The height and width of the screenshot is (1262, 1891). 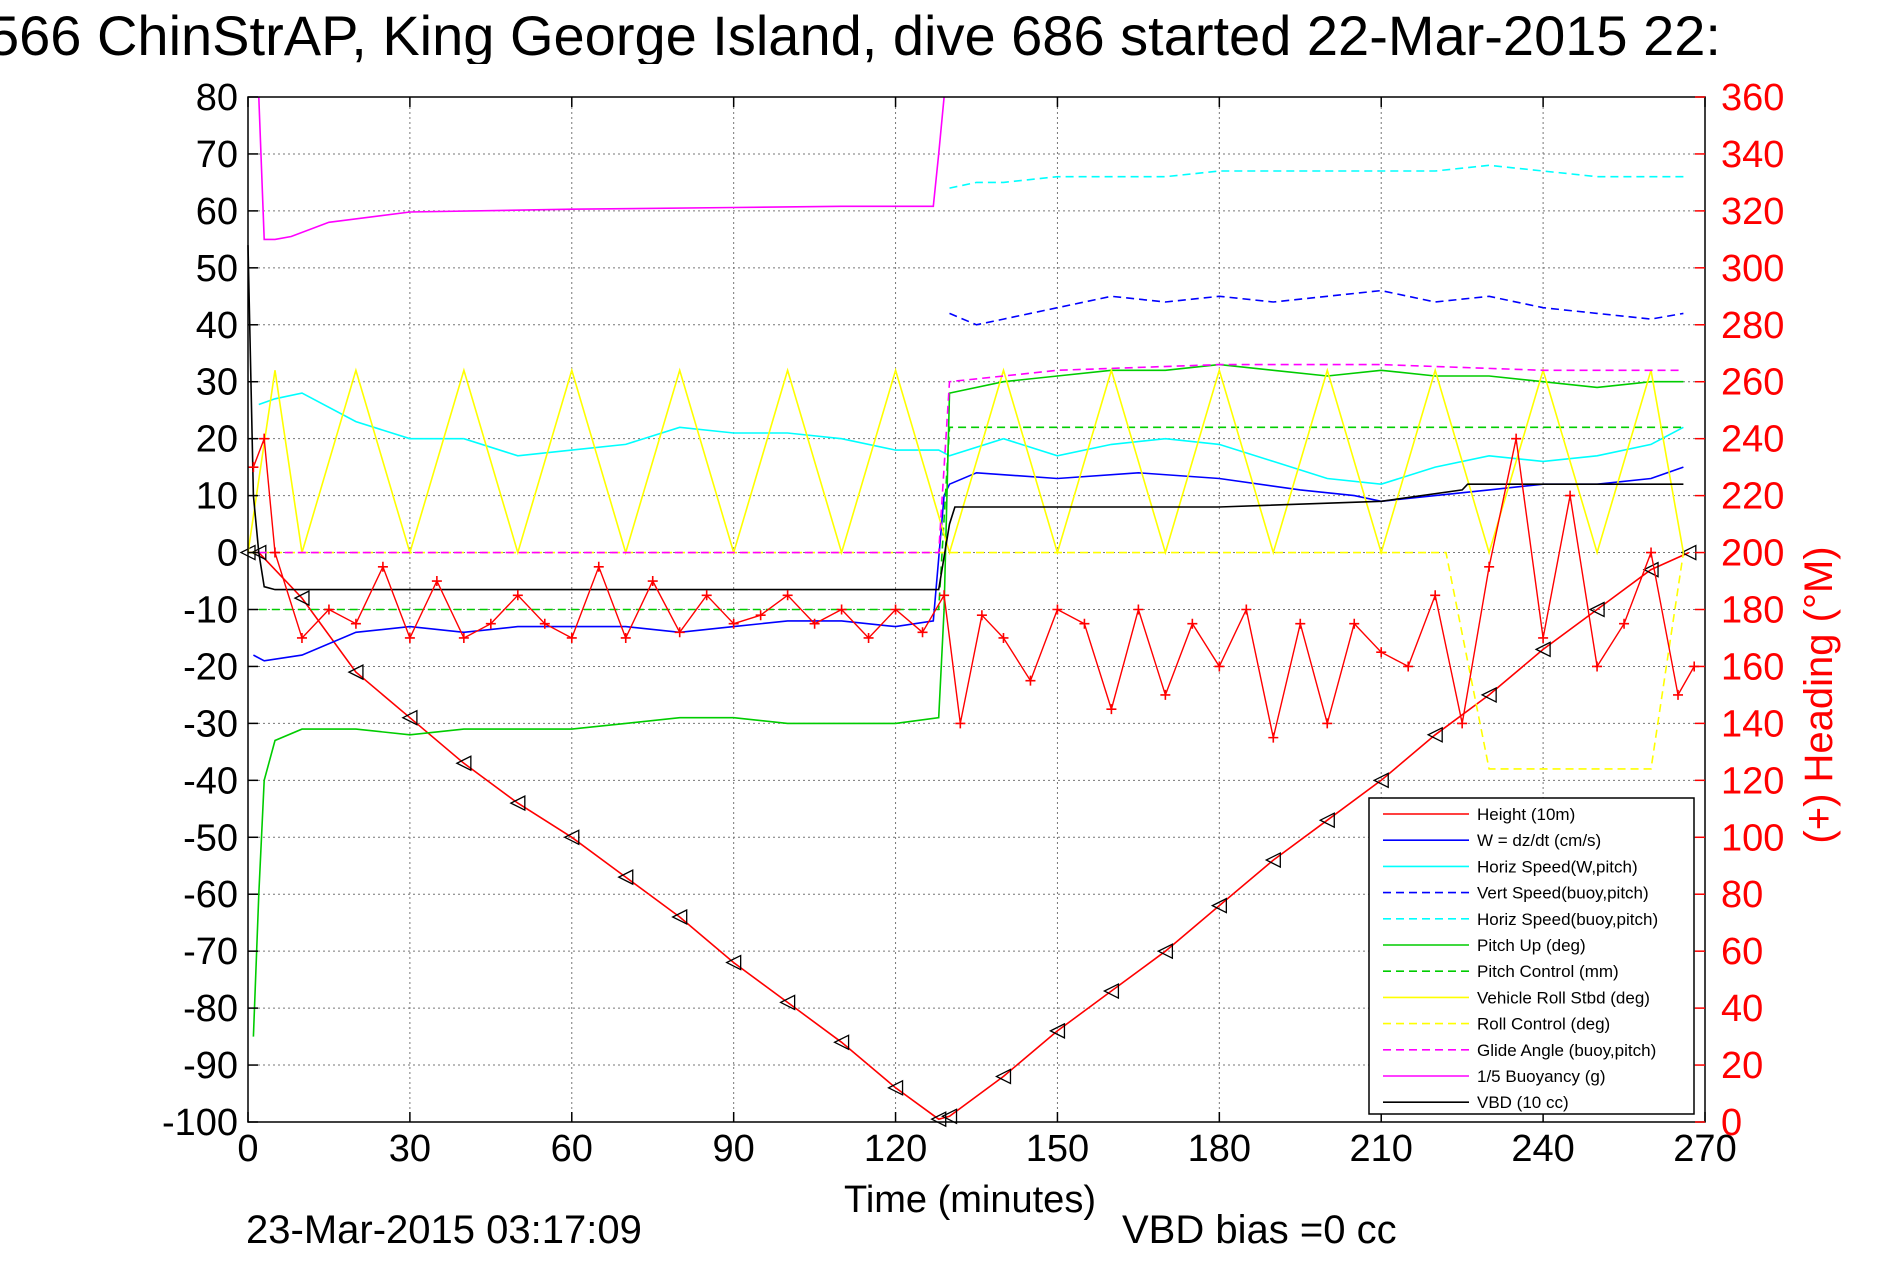 I want to click on y-tick-label: 30, so click(x=217, y=383).